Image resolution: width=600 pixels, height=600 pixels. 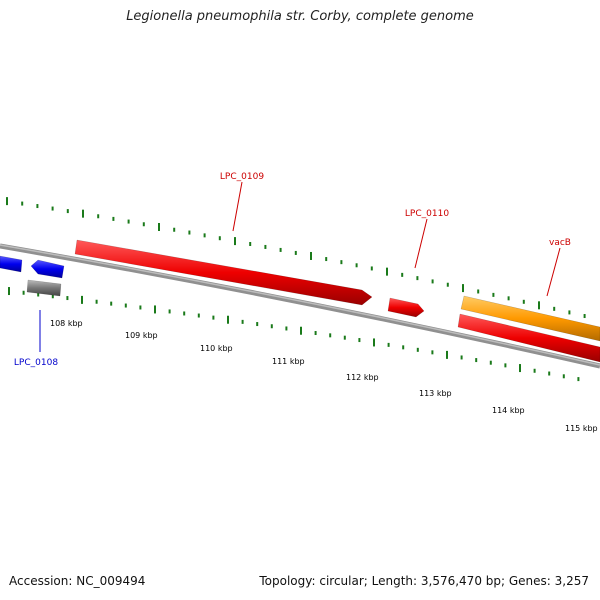 I want to click on gene-arrow-lower-strand, so click(x=528, y=338).